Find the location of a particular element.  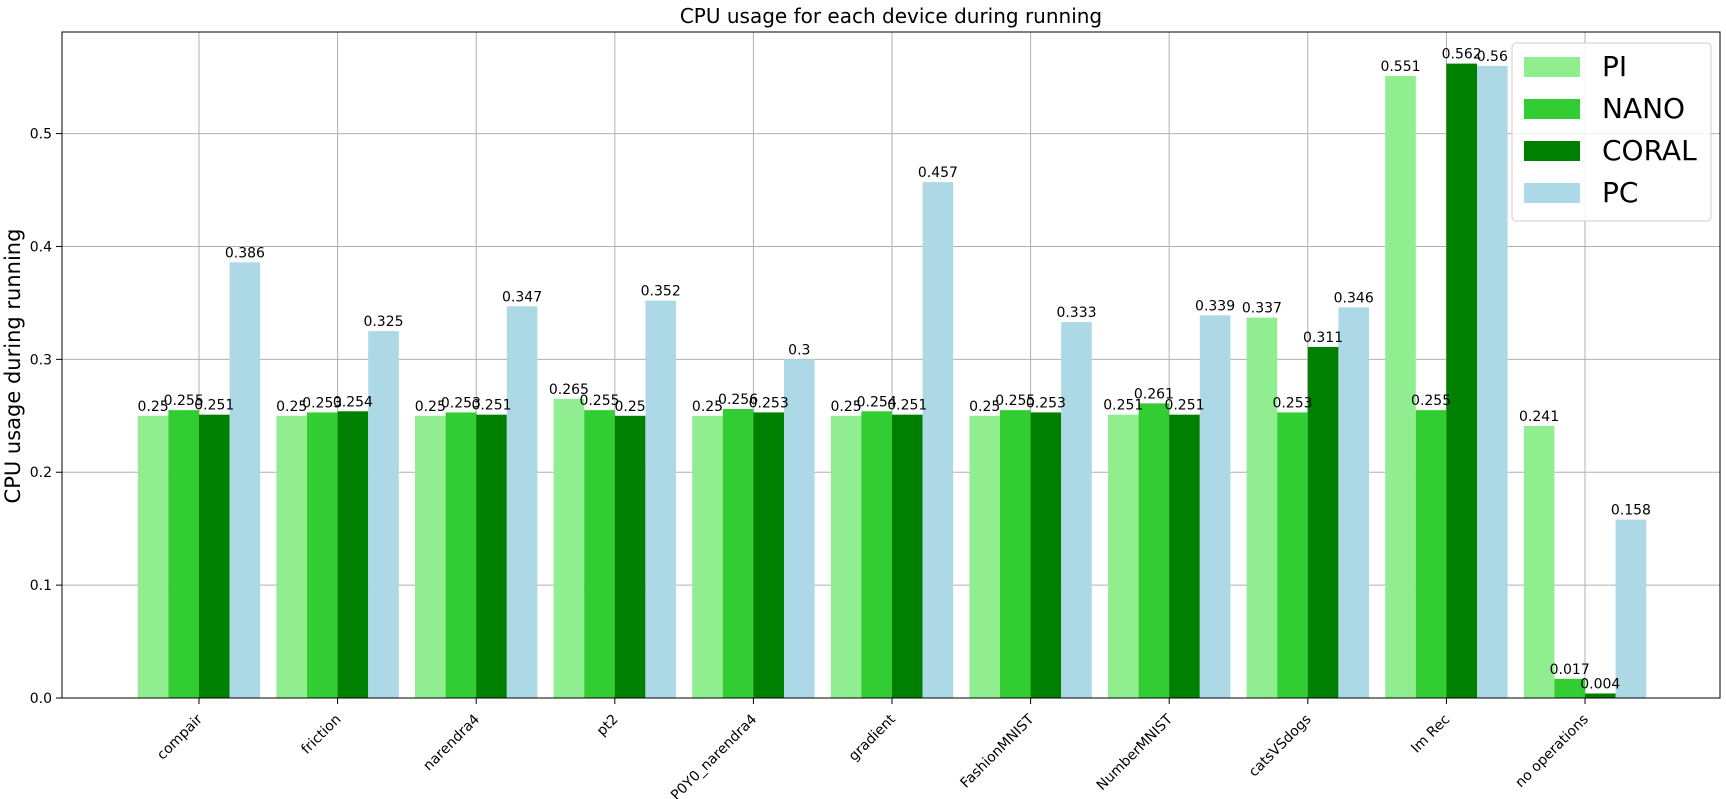

legend: PI NANO CORAL PC is located at coordinates (1611, 132).